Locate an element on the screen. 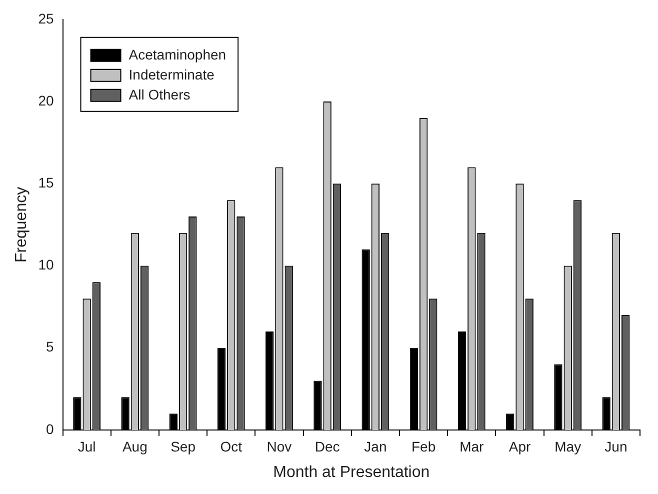 Image resolution: width=658 pixels, height=494 pixels. y-tick-label: 10 is located at coordinates (46, 264).